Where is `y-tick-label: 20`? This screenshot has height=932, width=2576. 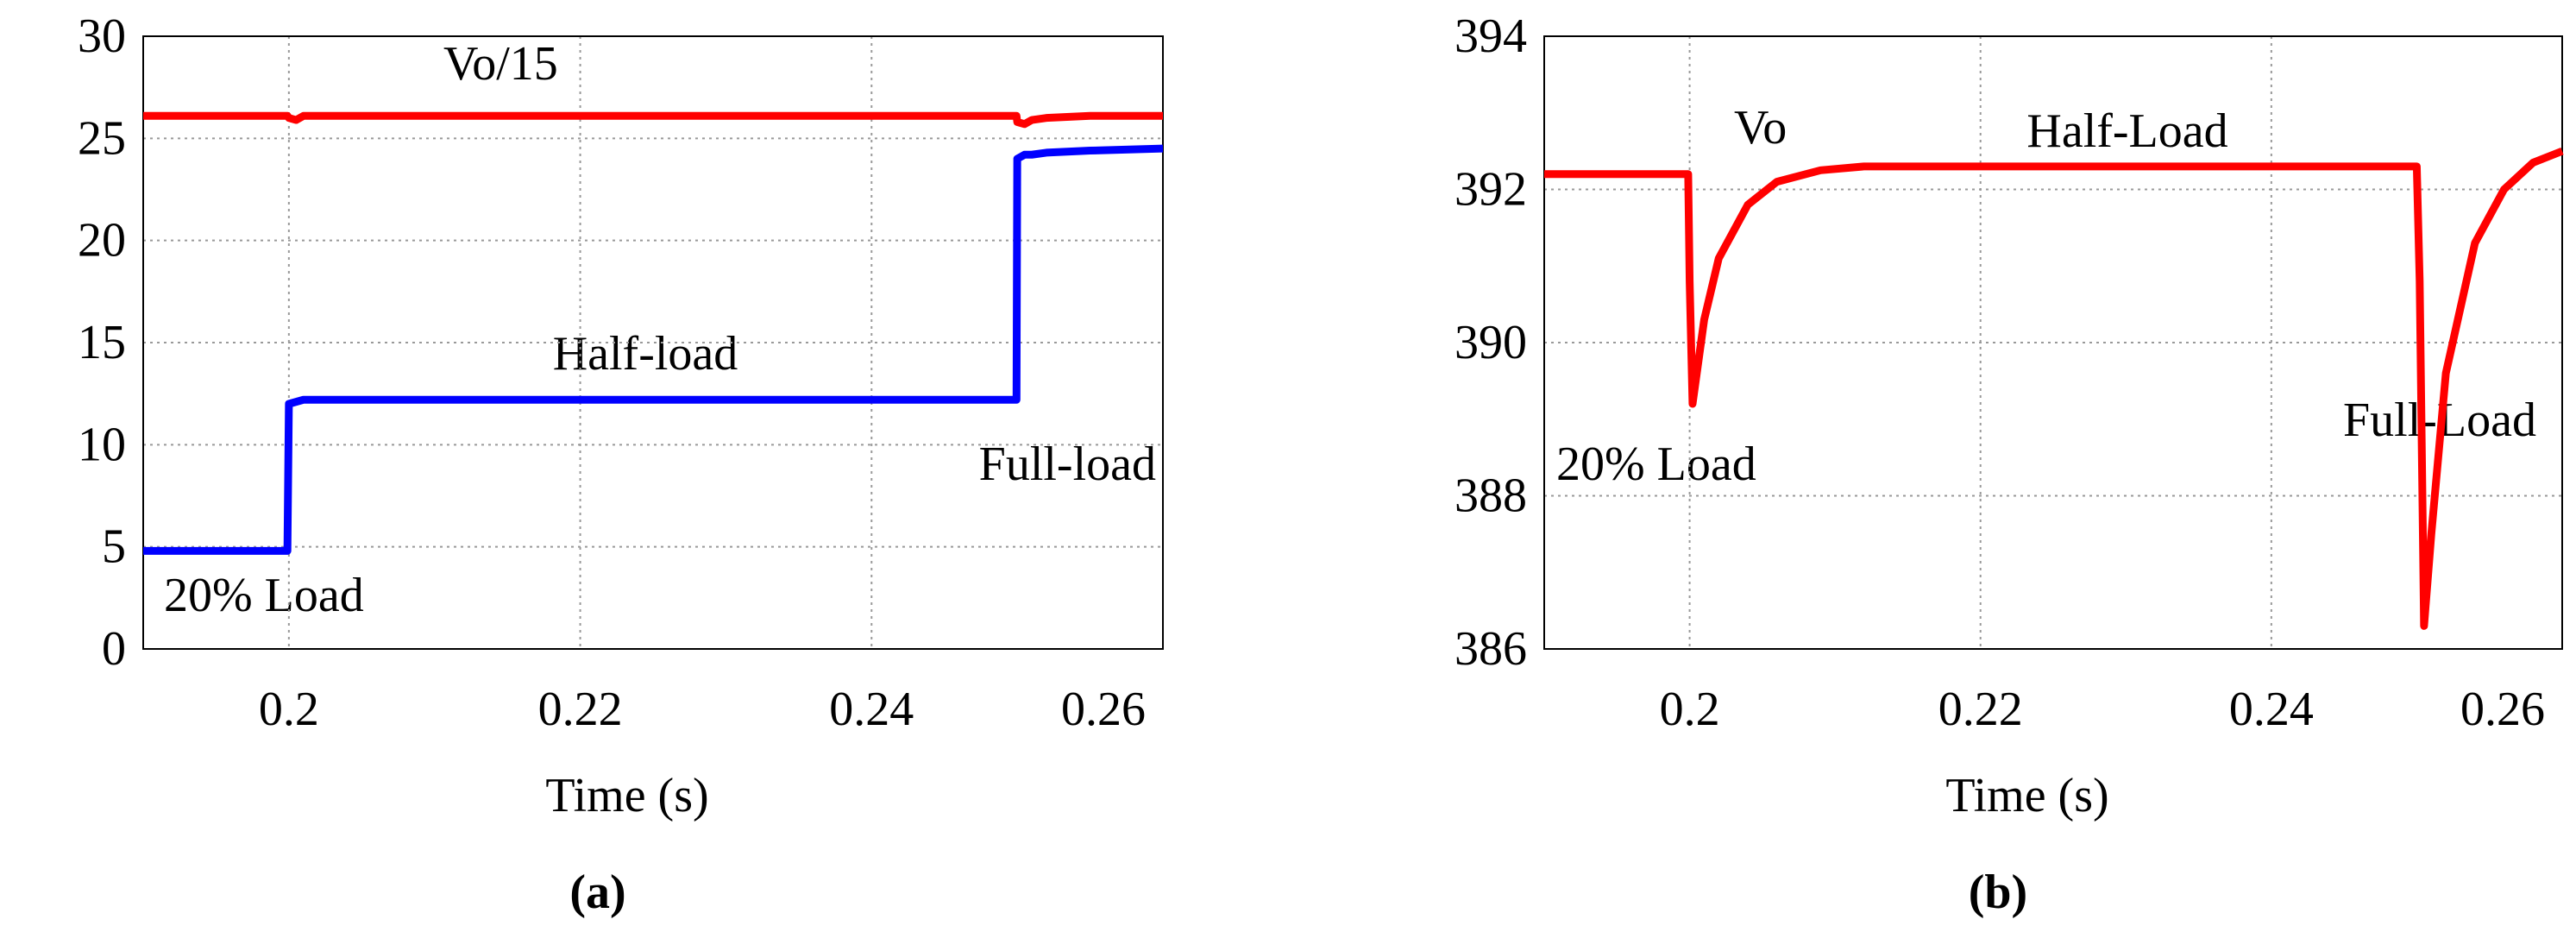
y-tick-label: 20 is located at coordinates (102, 241).